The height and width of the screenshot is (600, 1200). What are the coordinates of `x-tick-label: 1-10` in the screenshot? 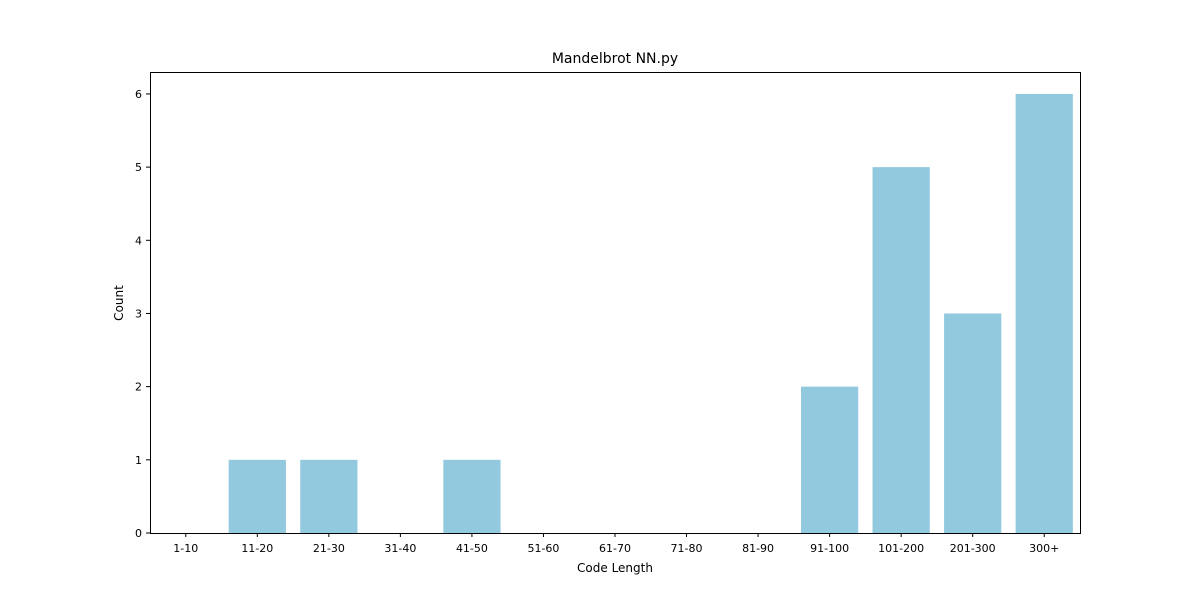 It's located at (185, 548).